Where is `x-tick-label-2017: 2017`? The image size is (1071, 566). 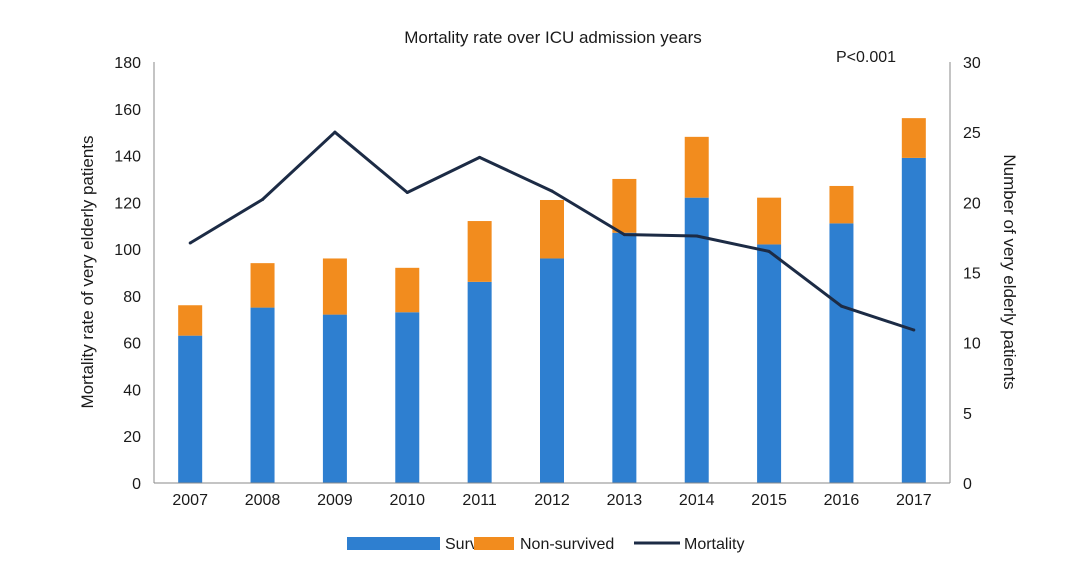
x-tick-label-2017: 2017 is located at coordinates (914, 500).